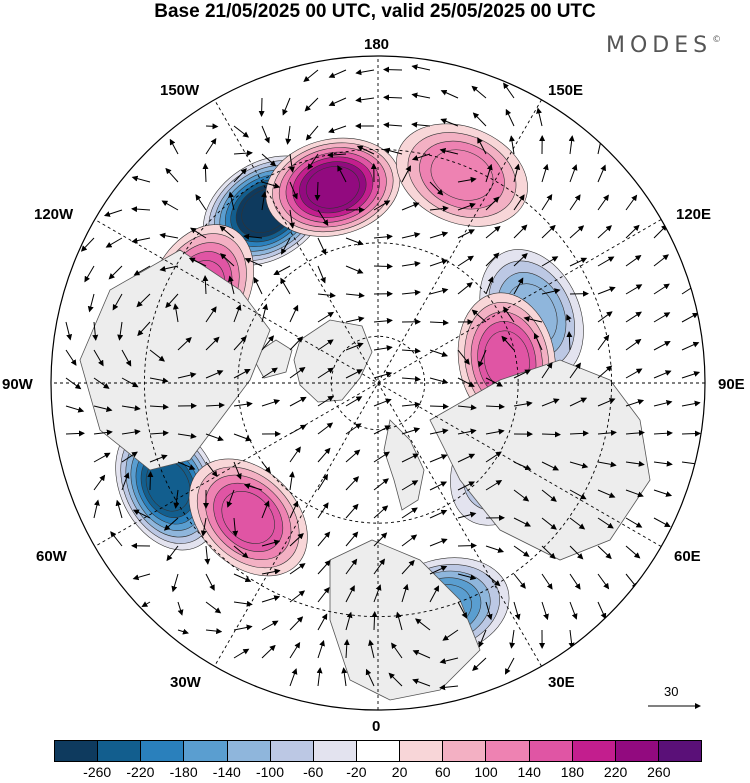  What do you see at coordinates (671, 691) in the screenshot?
I see `reference-vector-label: 30` at bounding box center [671, 691].